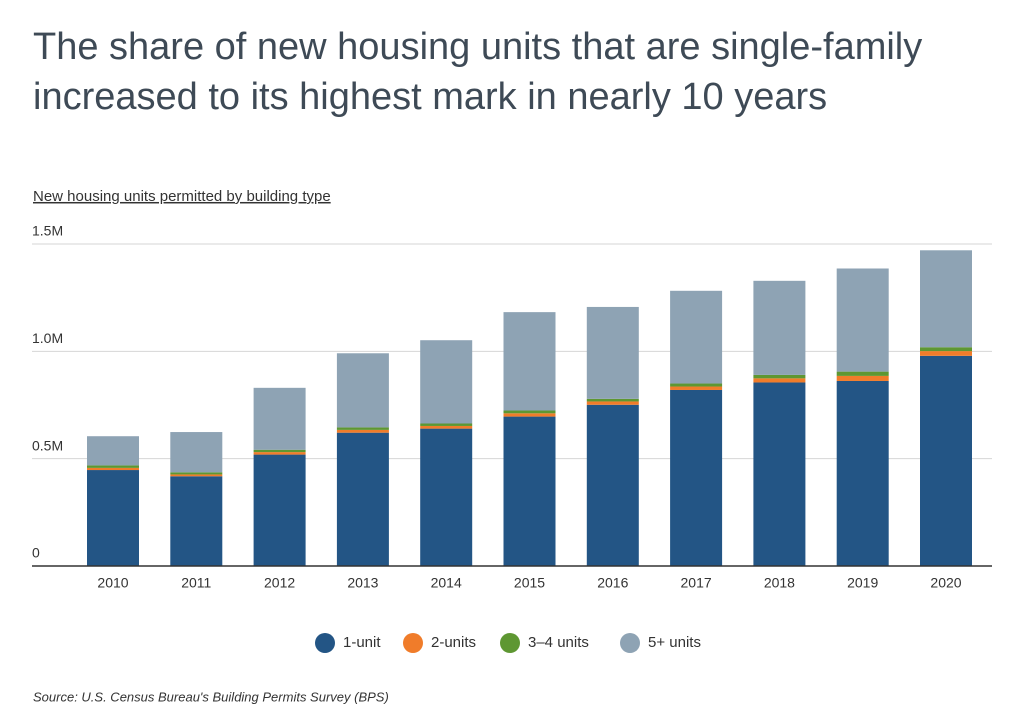  Describe the element at coordinates (612, 583) in the screenshot. I see `x-tick-label: 2016` at that location.